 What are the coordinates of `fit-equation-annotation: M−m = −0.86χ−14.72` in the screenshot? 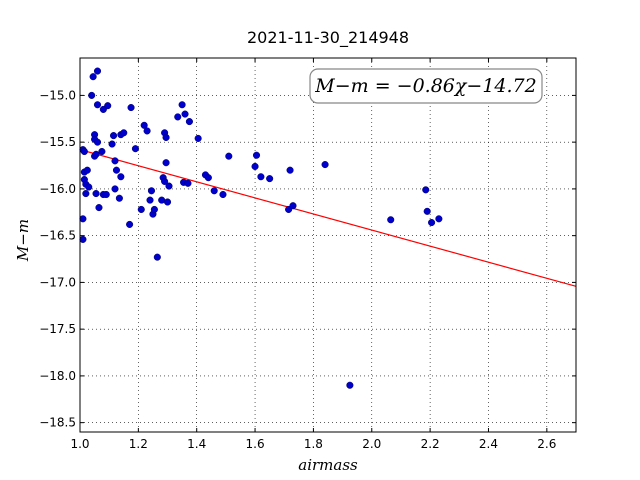 It's located at (426, 86).